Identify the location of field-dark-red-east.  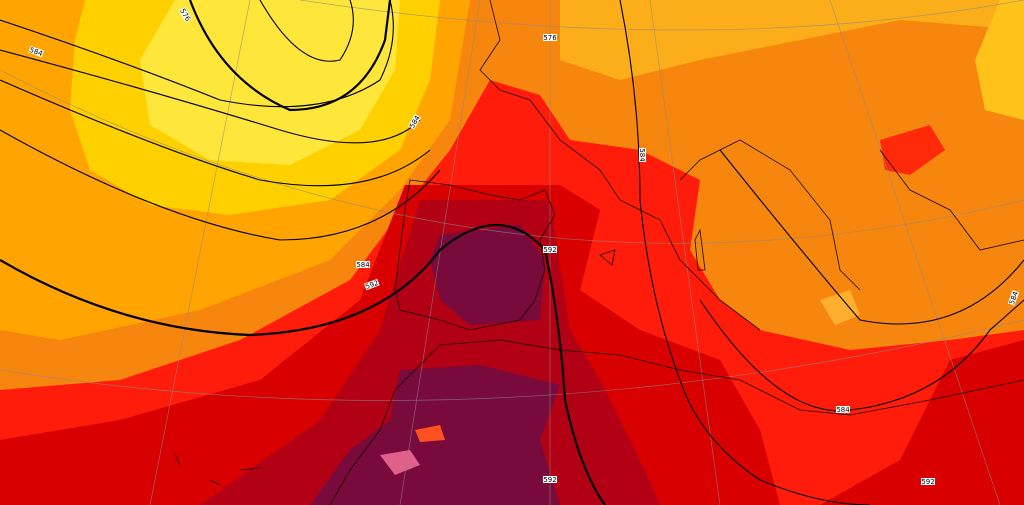
(922, 422).